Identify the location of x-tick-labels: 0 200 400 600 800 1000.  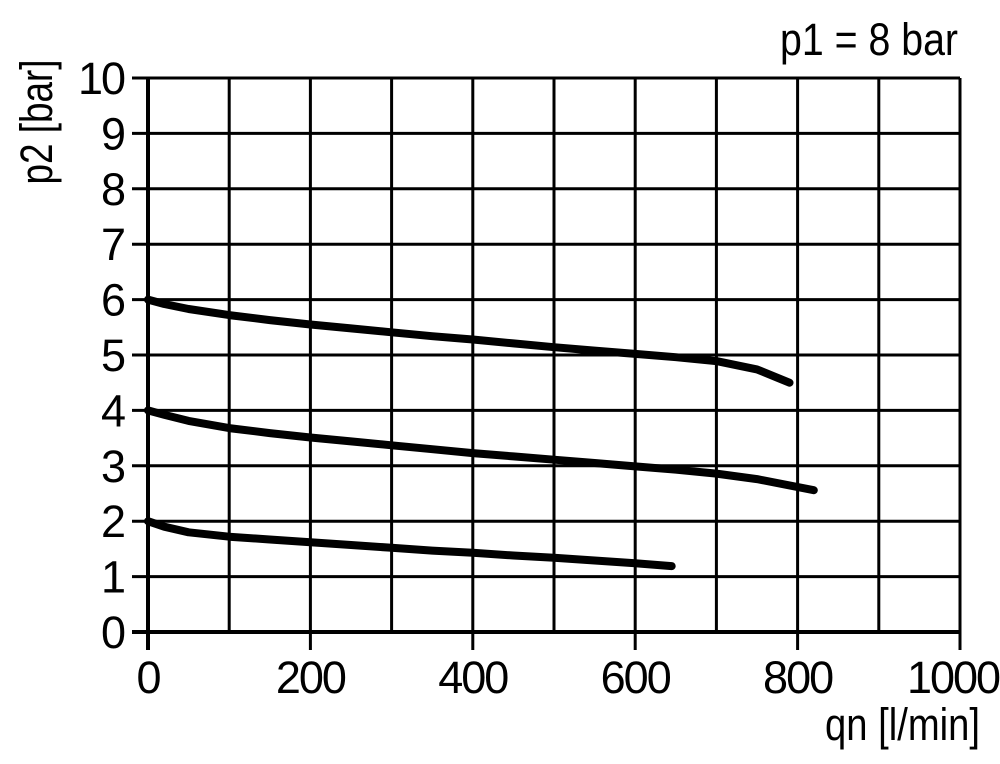
(568, 677).